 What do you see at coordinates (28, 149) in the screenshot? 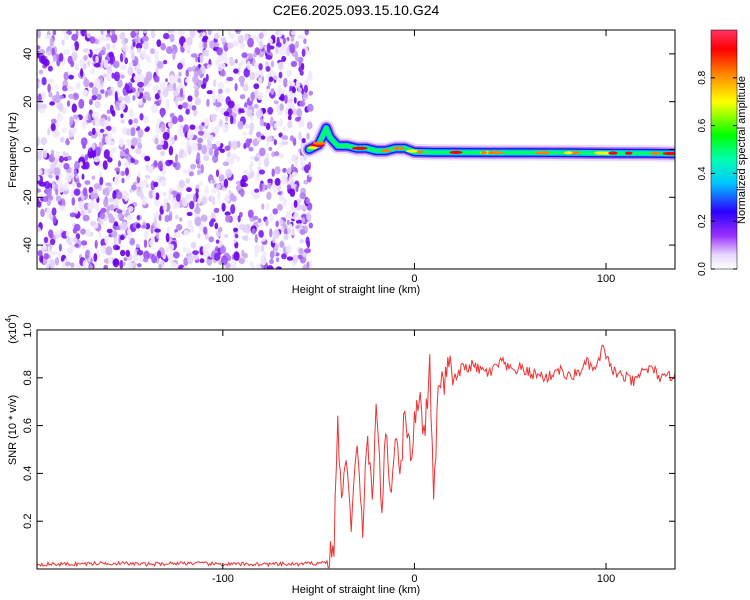
I see `y-tick-label: 0` at bounding box center [28, 149].